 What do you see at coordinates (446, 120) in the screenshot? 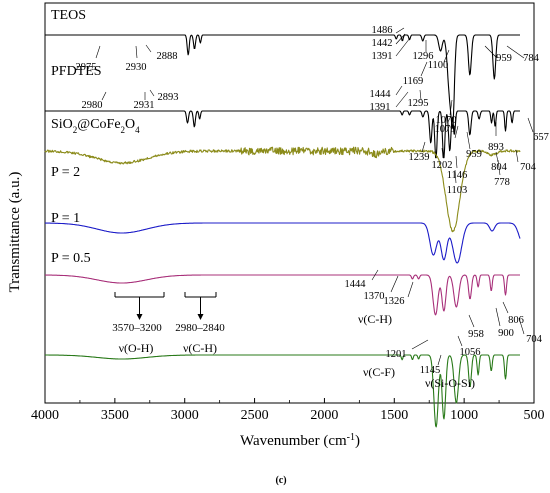
I see `peak-label: 1070` at bounding box center [446, 120].